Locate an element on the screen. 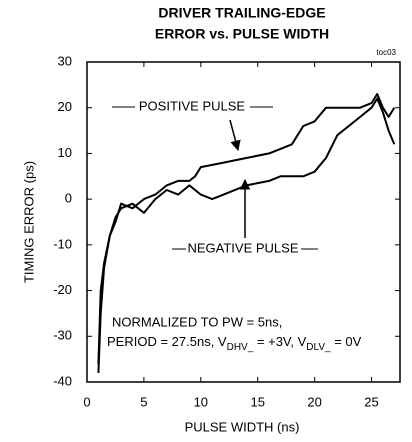 This screenshot has height=442, width=412. x-tick-label: 20 is located at coordinates (314, 401).